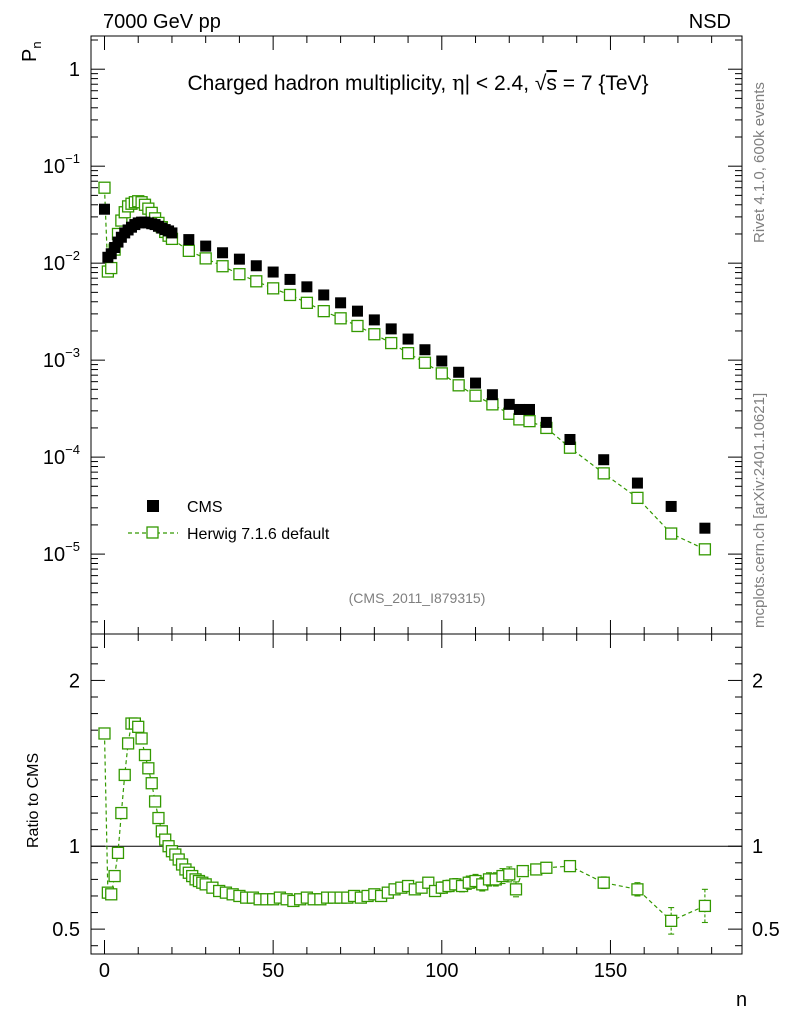  What do you see at coordinates (30, 55) in the screenshot?
I see `y-axis-title-main: P` at bounding box center [30, 55].